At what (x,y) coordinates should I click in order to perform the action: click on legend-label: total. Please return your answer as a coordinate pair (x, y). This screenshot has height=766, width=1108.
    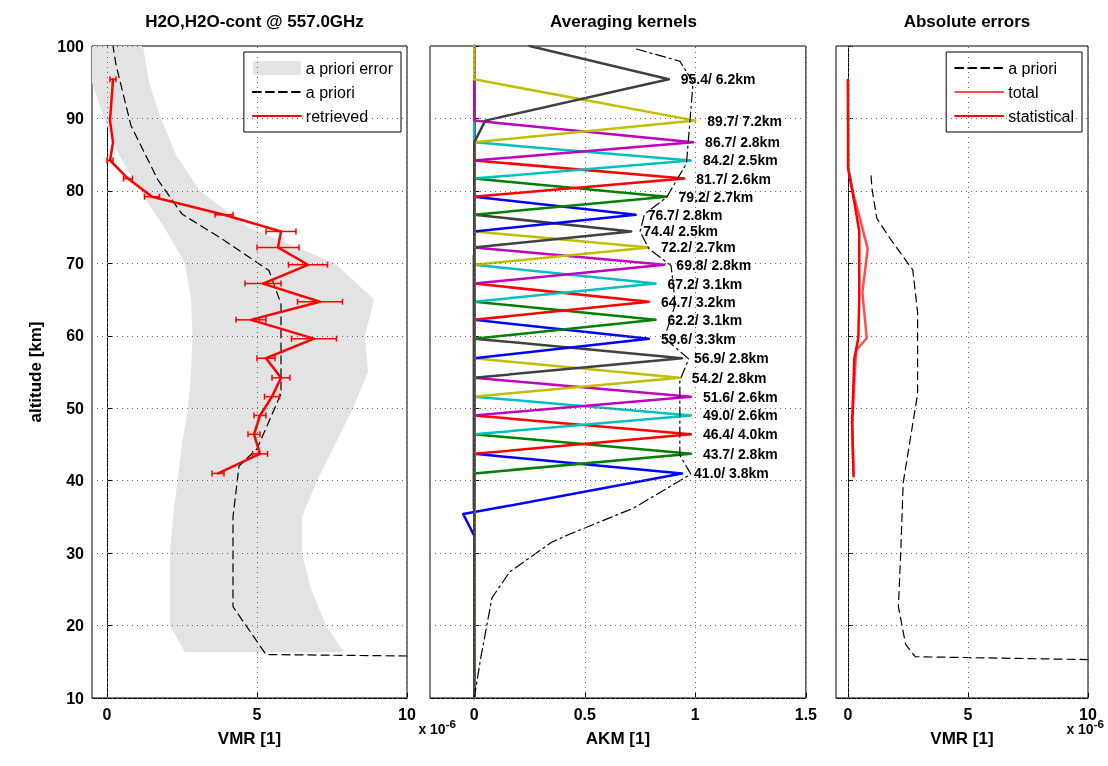
    Looking at the image, I should click on (1023, 92).